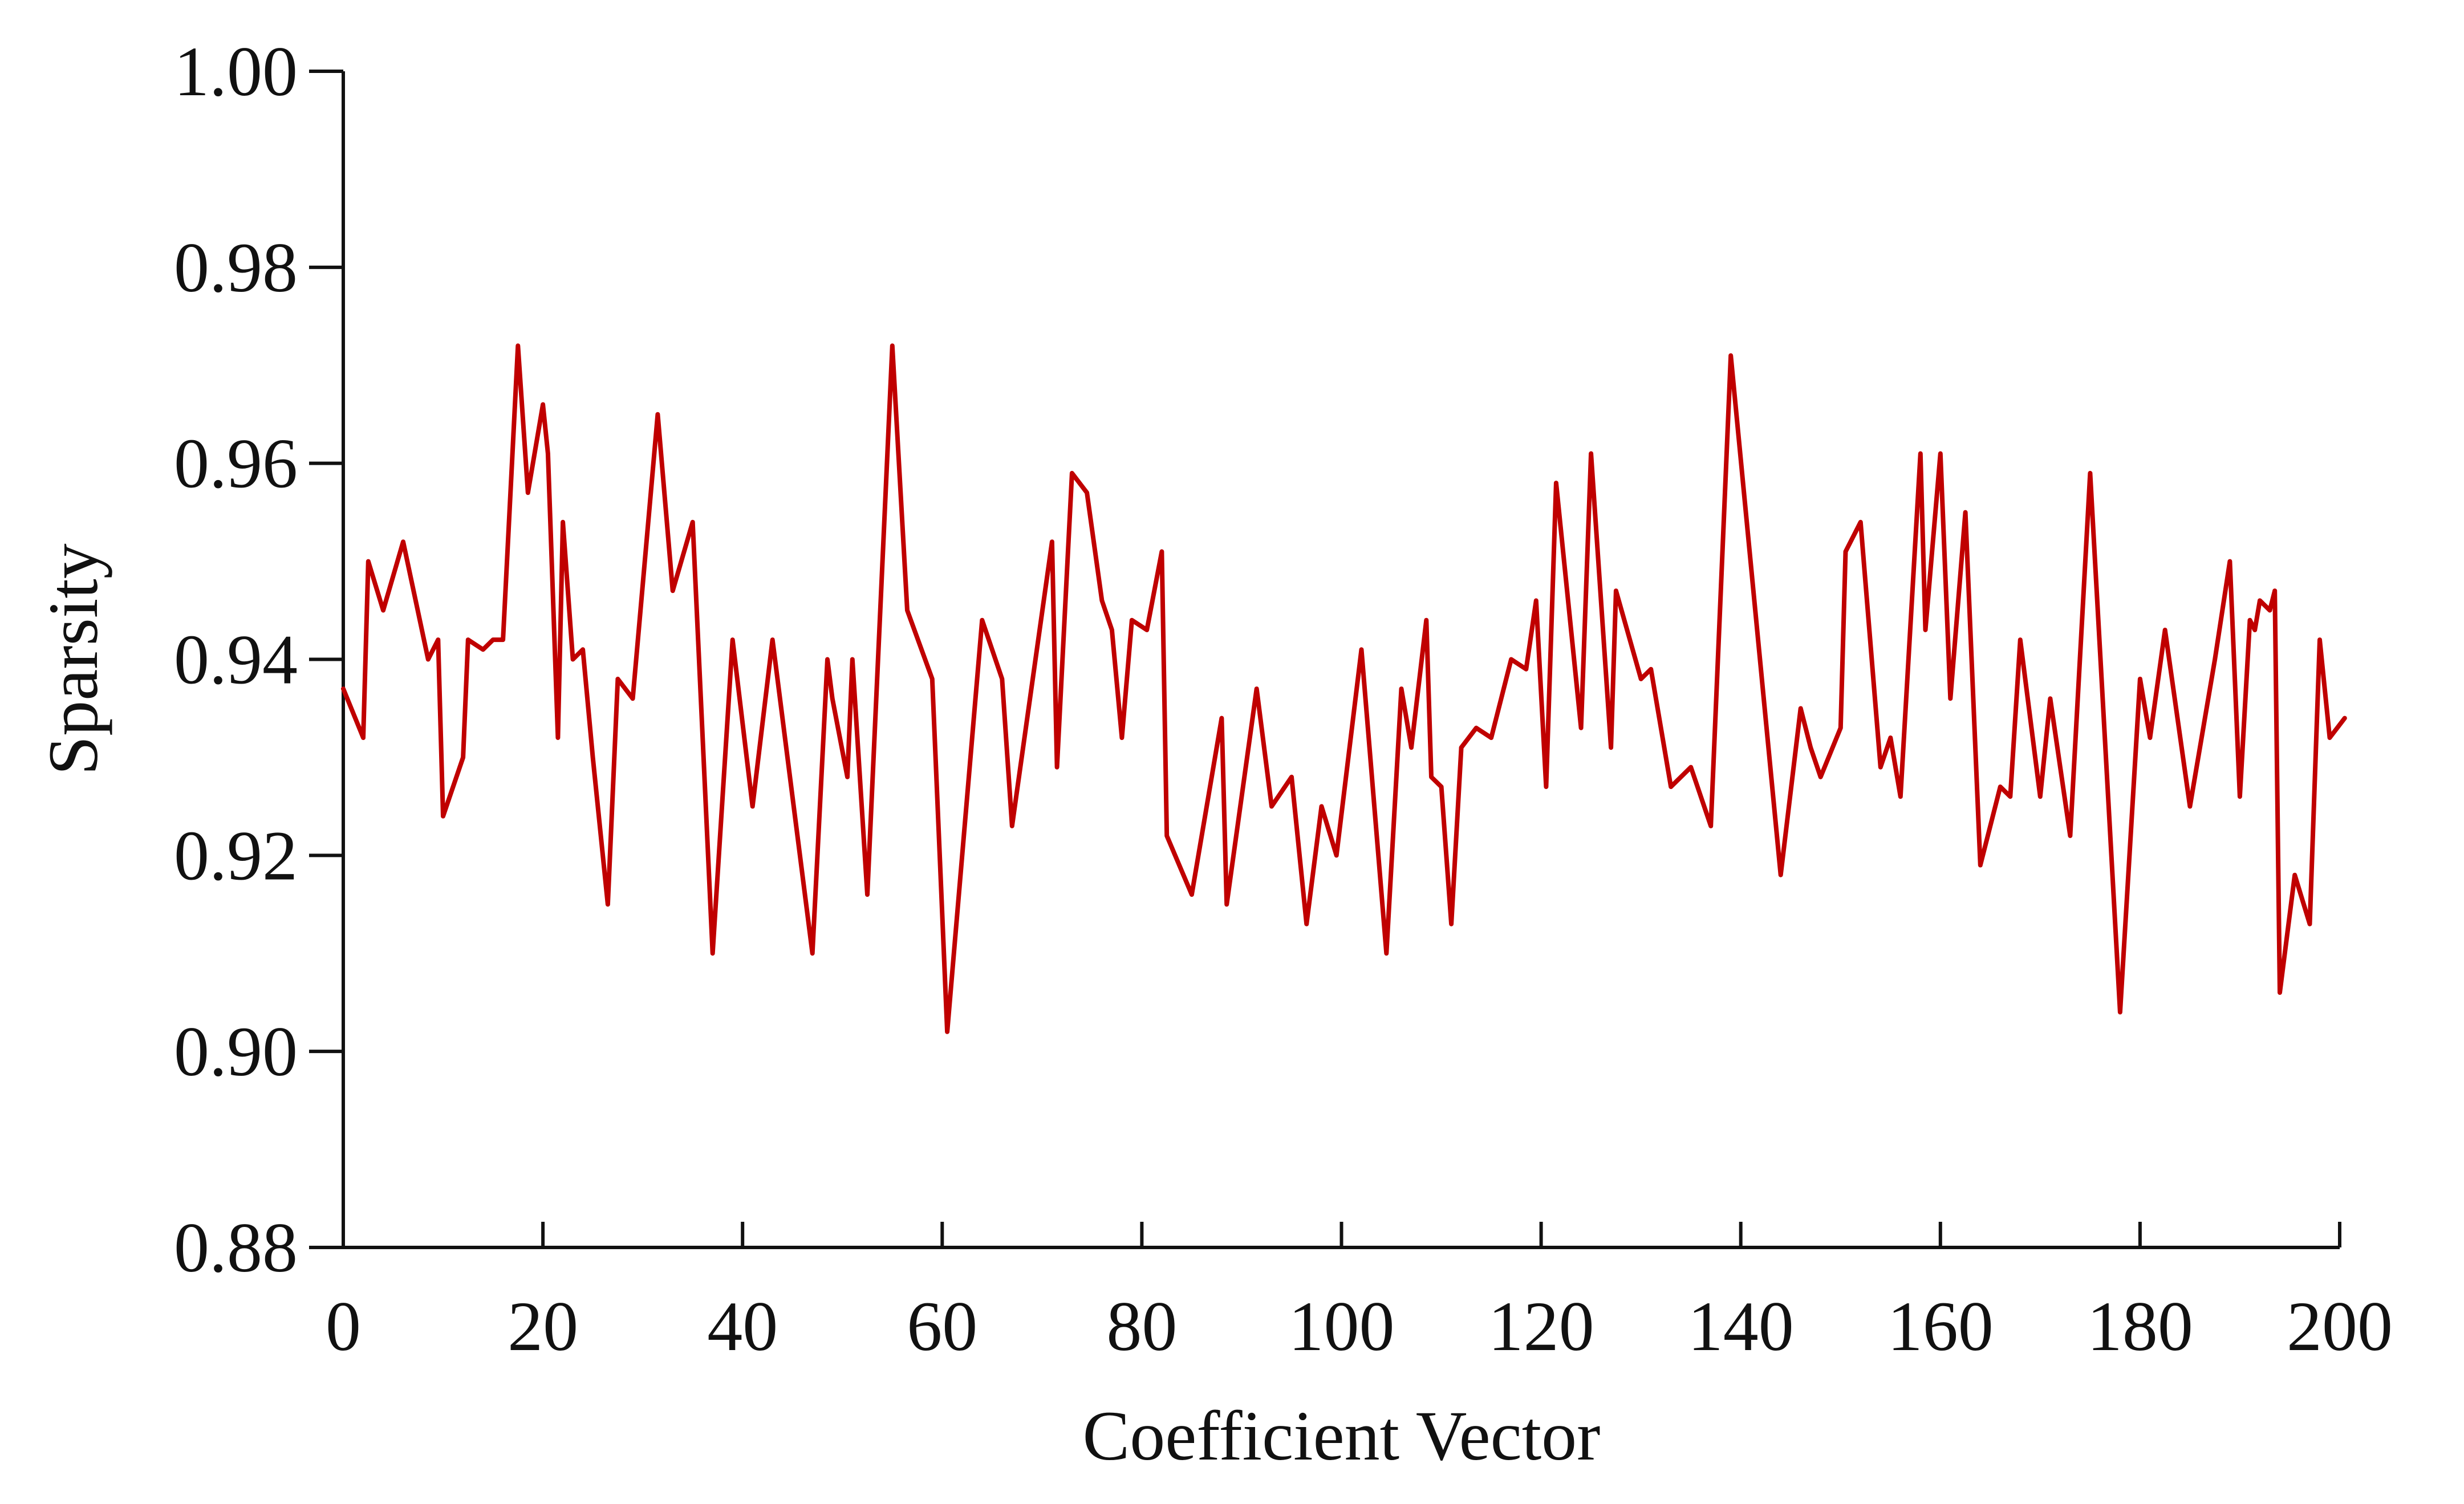  I want to click on x-tick-label: 40, so click(742, 1326).